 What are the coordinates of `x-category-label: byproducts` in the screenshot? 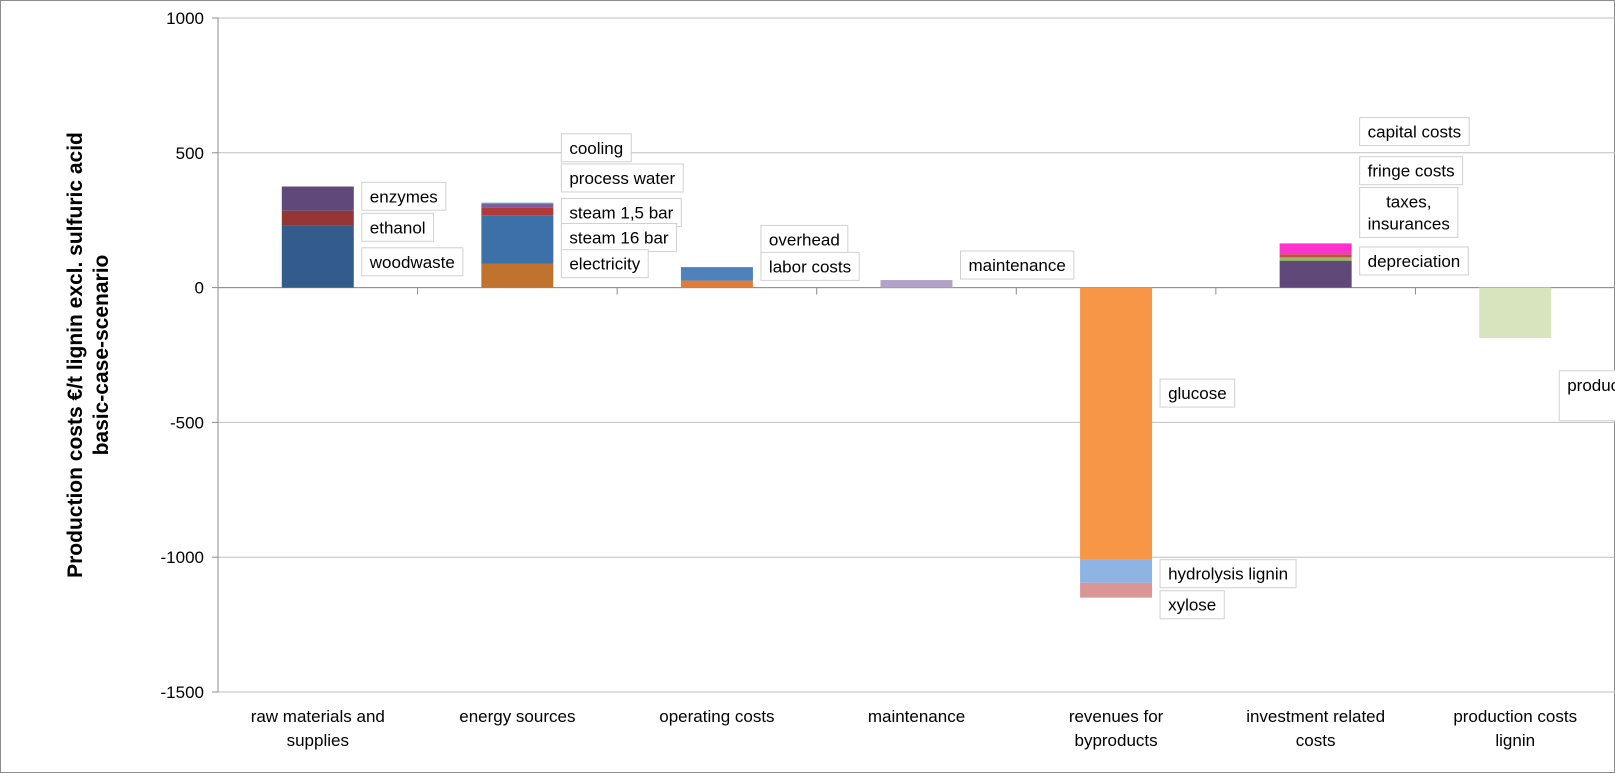 It's located at (1115, 740).